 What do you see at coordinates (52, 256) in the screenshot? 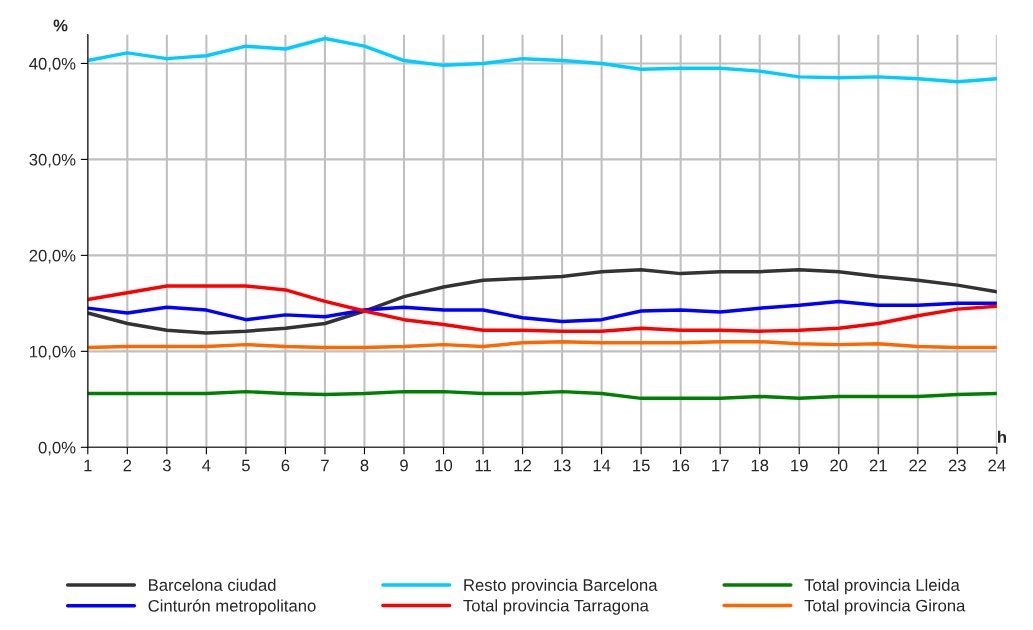
I see `y-tick-label: 20,0%` at bounding box center [52, 256].